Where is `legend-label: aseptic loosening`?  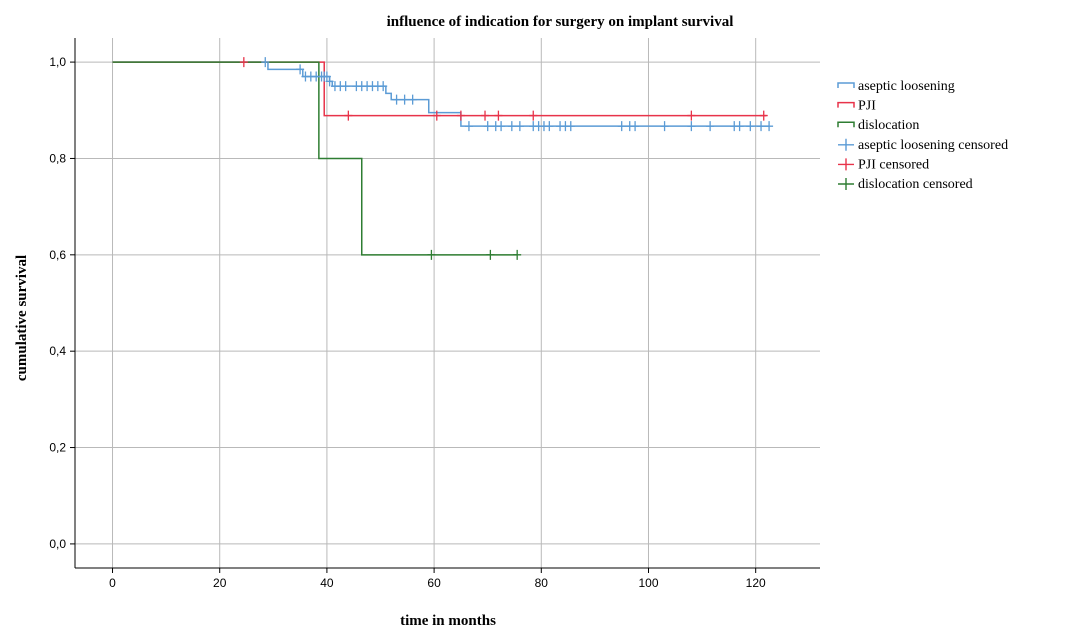 legend-label: aseptic loosening is located at coordinates (906, 86).